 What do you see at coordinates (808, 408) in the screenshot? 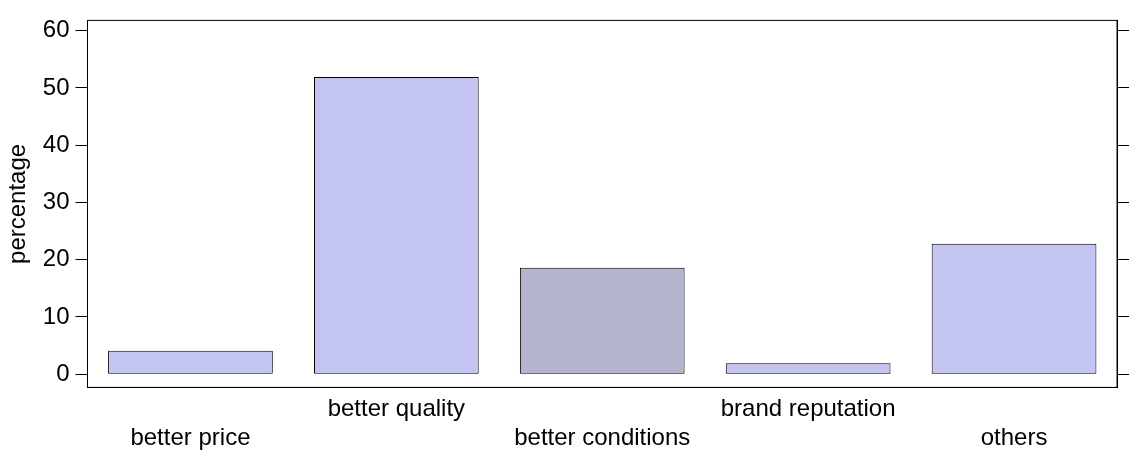
I see `x-tick-label: brand reputation` at bounding box center [808, 408].